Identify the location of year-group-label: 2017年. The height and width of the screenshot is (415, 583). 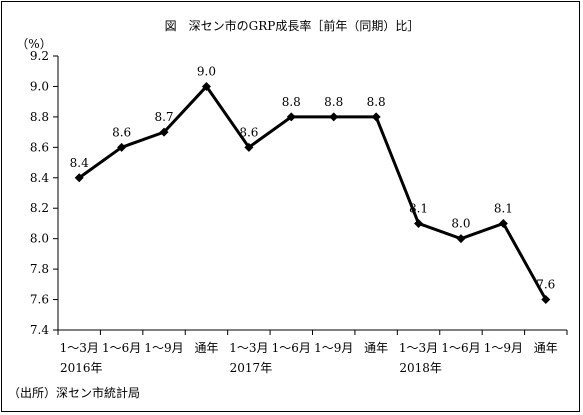
(251, 368).